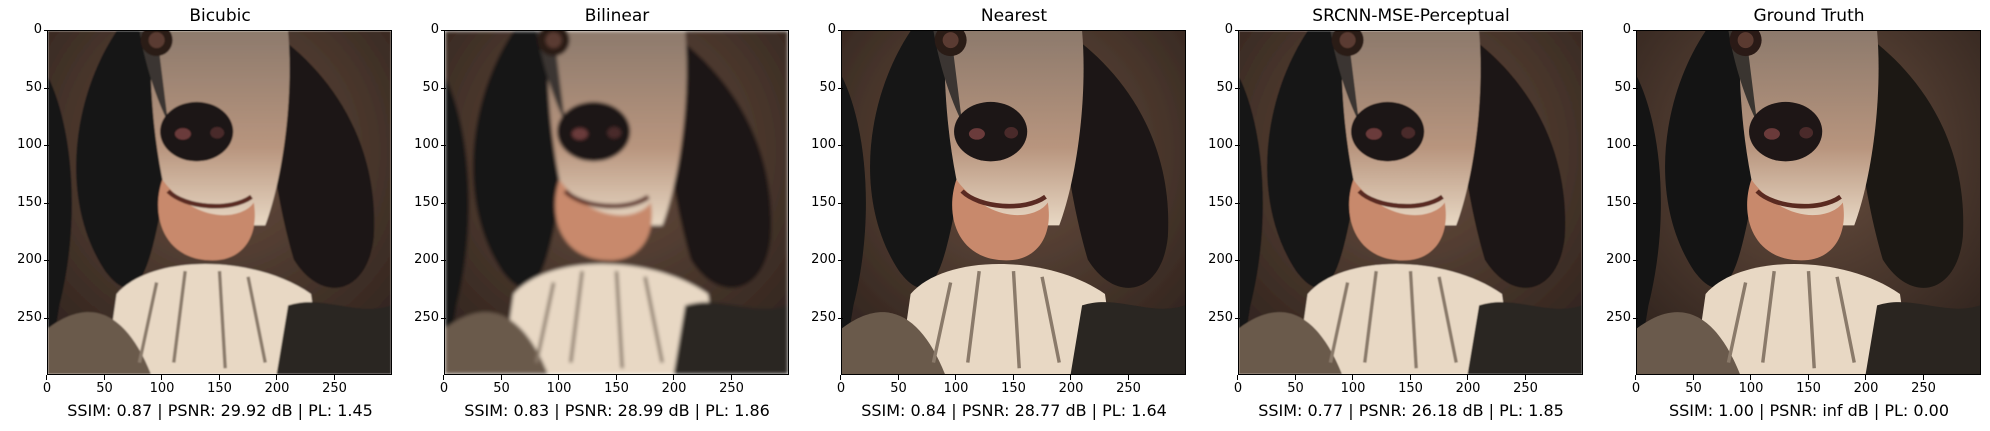 The height and width of the screenshot is (431, 1990). What do you see at coordinates (220, 16) in the screenshot?
I see `panel-title: Bicubic` at bounding box center [220, 16].